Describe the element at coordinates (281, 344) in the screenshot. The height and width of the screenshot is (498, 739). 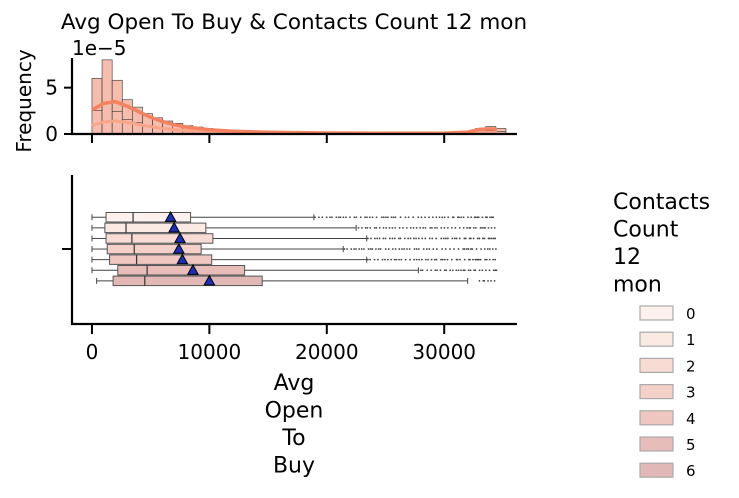
I see `box-x-ticks: 0 10000 20000 30000` at that location.